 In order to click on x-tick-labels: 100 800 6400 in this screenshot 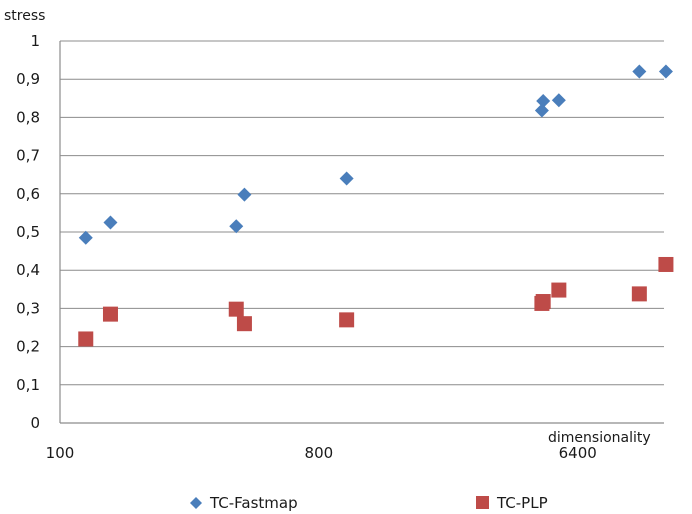, I will do `click(321, 453)`.